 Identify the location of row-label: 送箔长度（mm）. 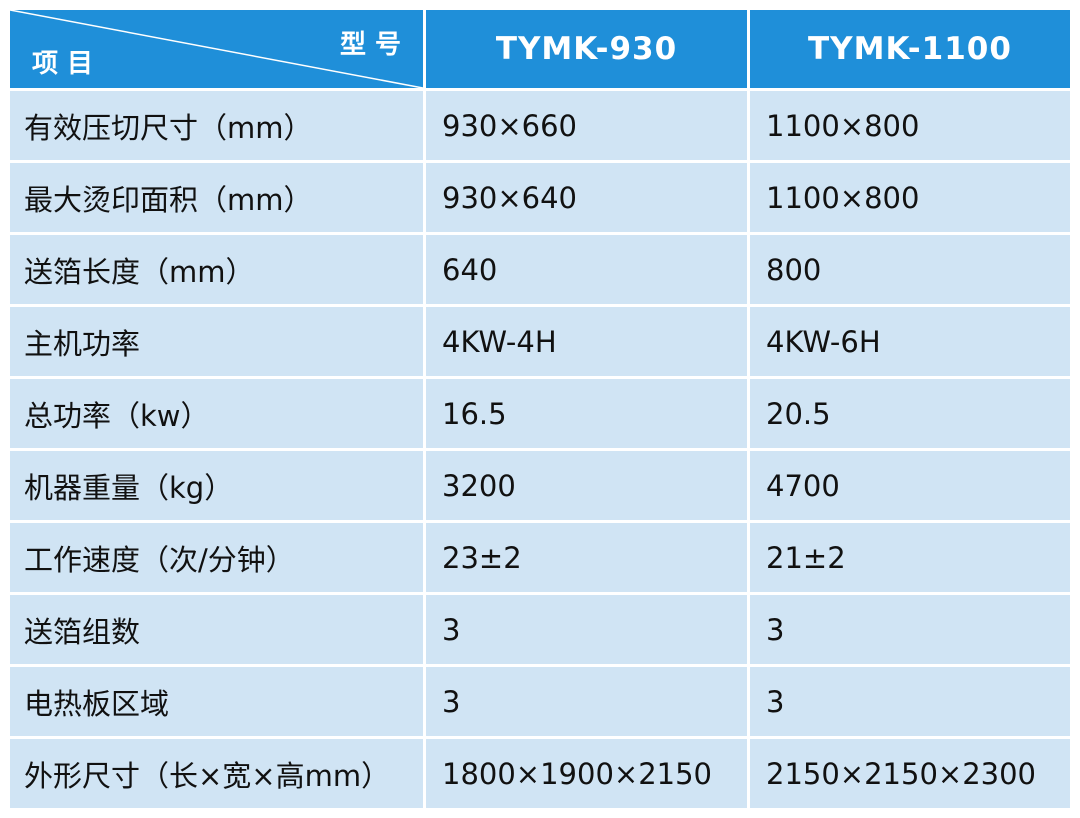
(216, 269).